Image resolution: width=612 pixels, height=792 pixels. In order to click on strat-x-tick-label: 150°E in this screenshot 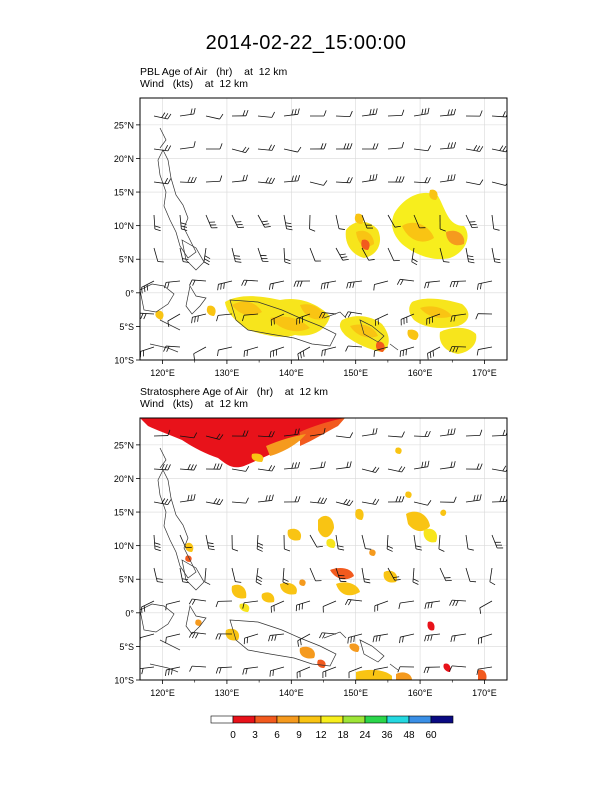, I will do `click(355, 693)`.